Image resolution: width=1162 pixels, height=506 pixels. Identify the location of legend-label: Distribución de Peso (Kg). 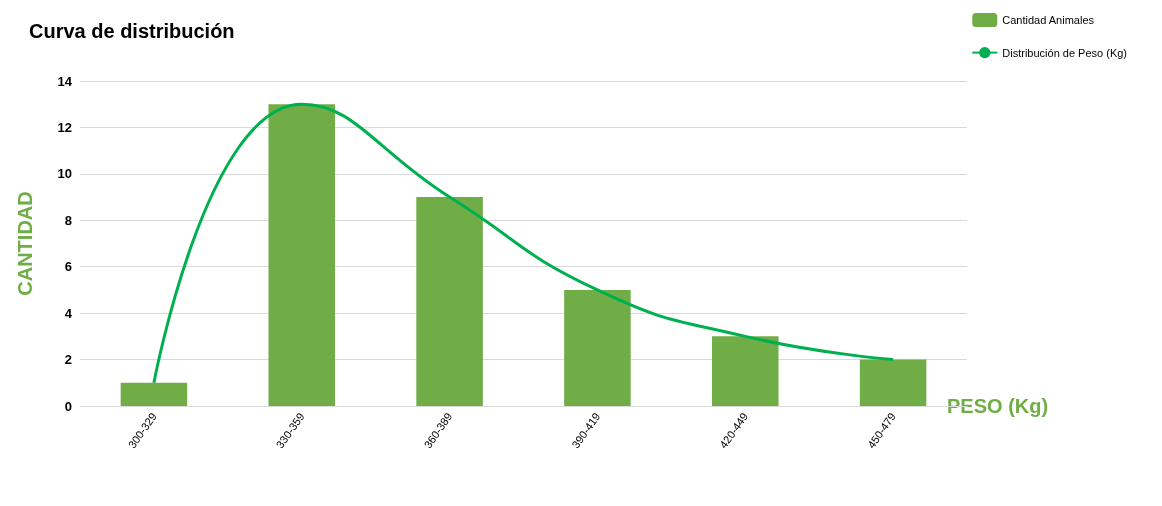
(1065, 52).